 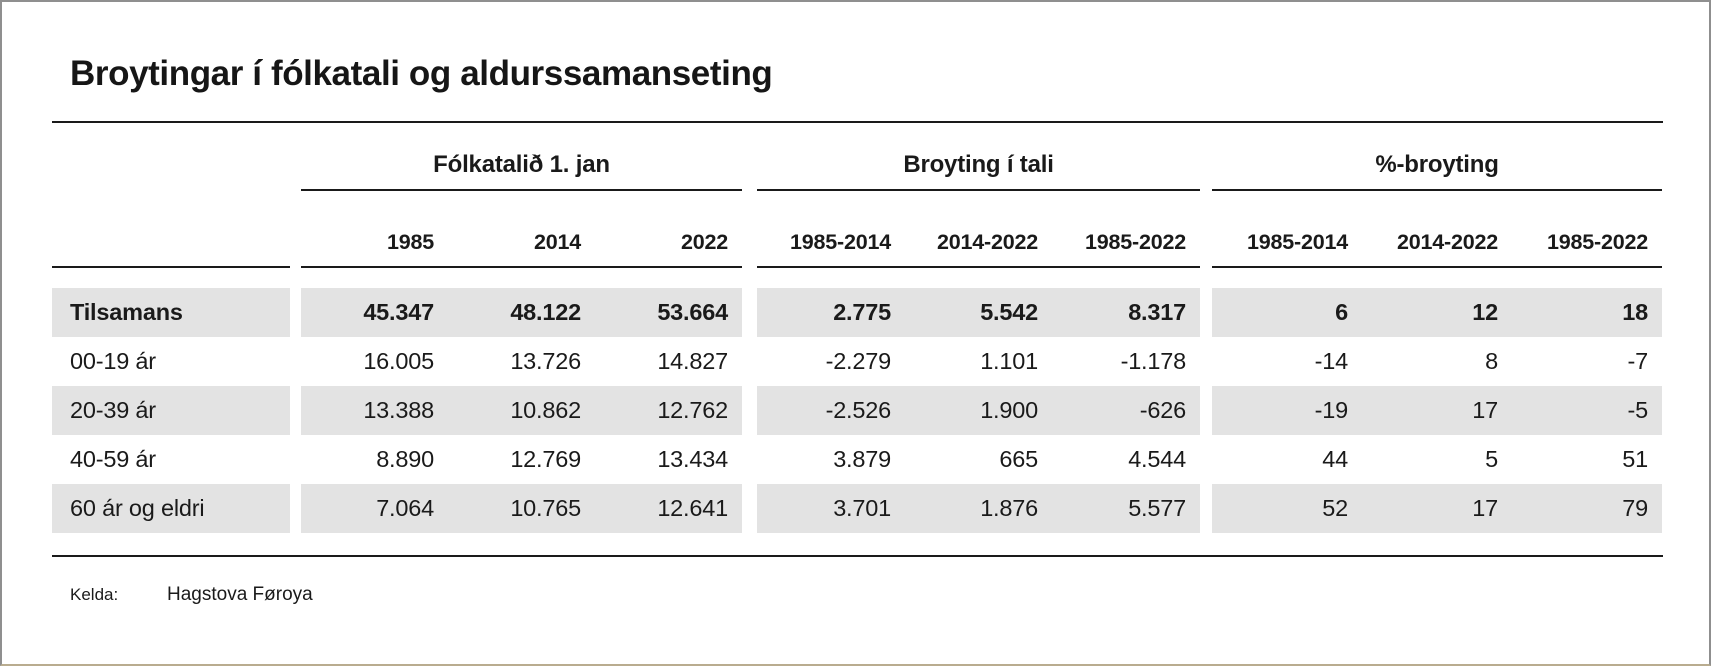 What do you see at coordinates (545, 361) in the screenshot?
I see `table-cell: 13.726` at bounding box center [545, 361].